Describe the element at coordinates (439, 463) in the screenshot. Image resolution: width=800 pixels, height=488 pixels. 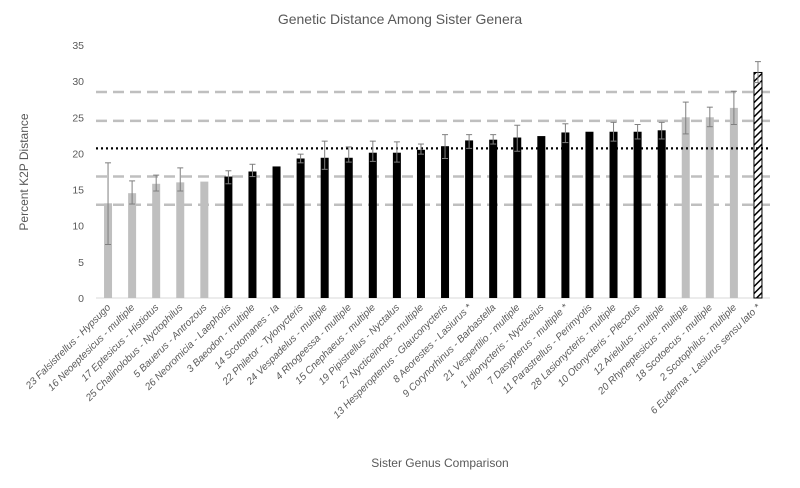
I see `x-axis-title: Sister Genus Comparison` at that location.